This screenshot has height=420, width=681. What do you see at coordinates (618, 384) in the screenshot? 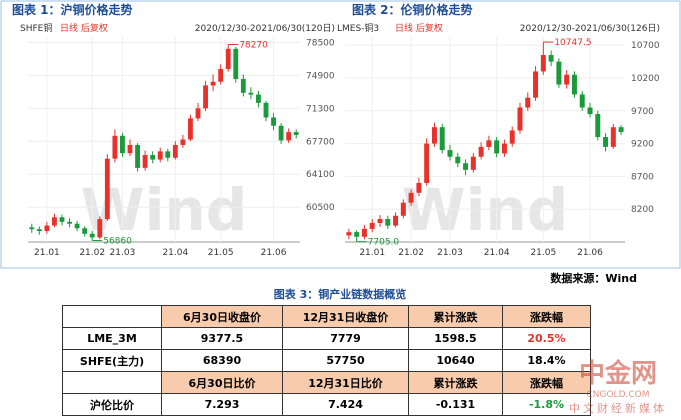
I see `watermark: 中金网 CNGOLD.COM 中文财经新媒体` at bounding box center [618, 384].